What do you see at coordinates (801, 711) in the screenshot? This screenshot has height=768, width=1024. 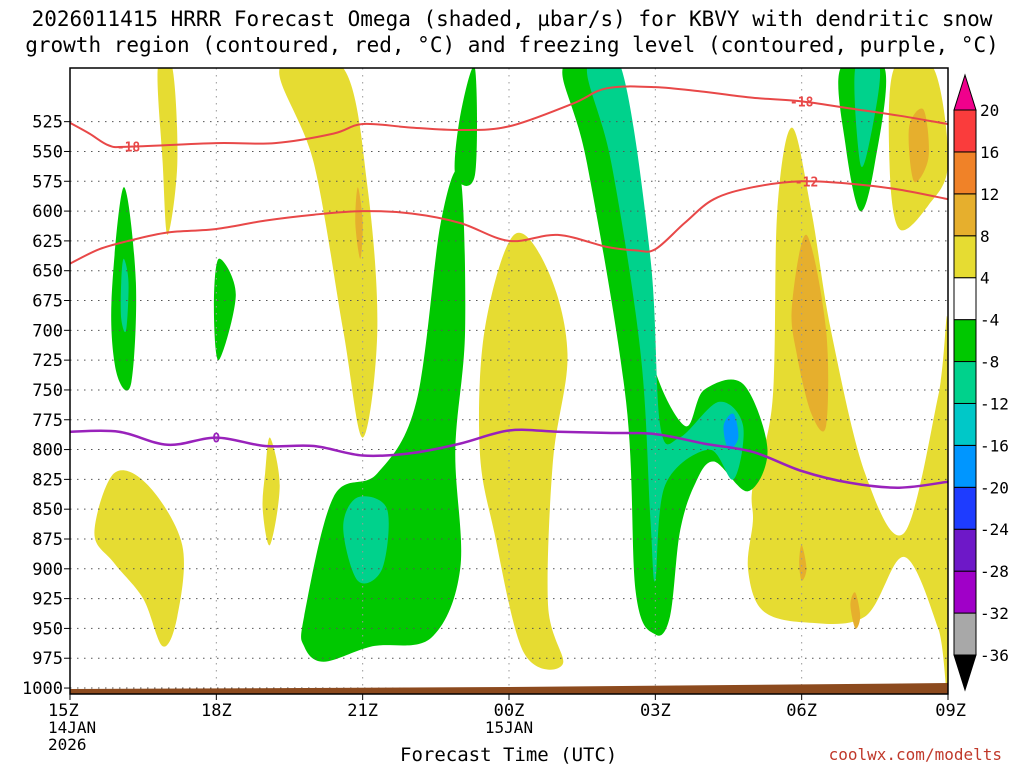 I see `x-tick-label-15: 06Z` at bounding box center [801, 711].